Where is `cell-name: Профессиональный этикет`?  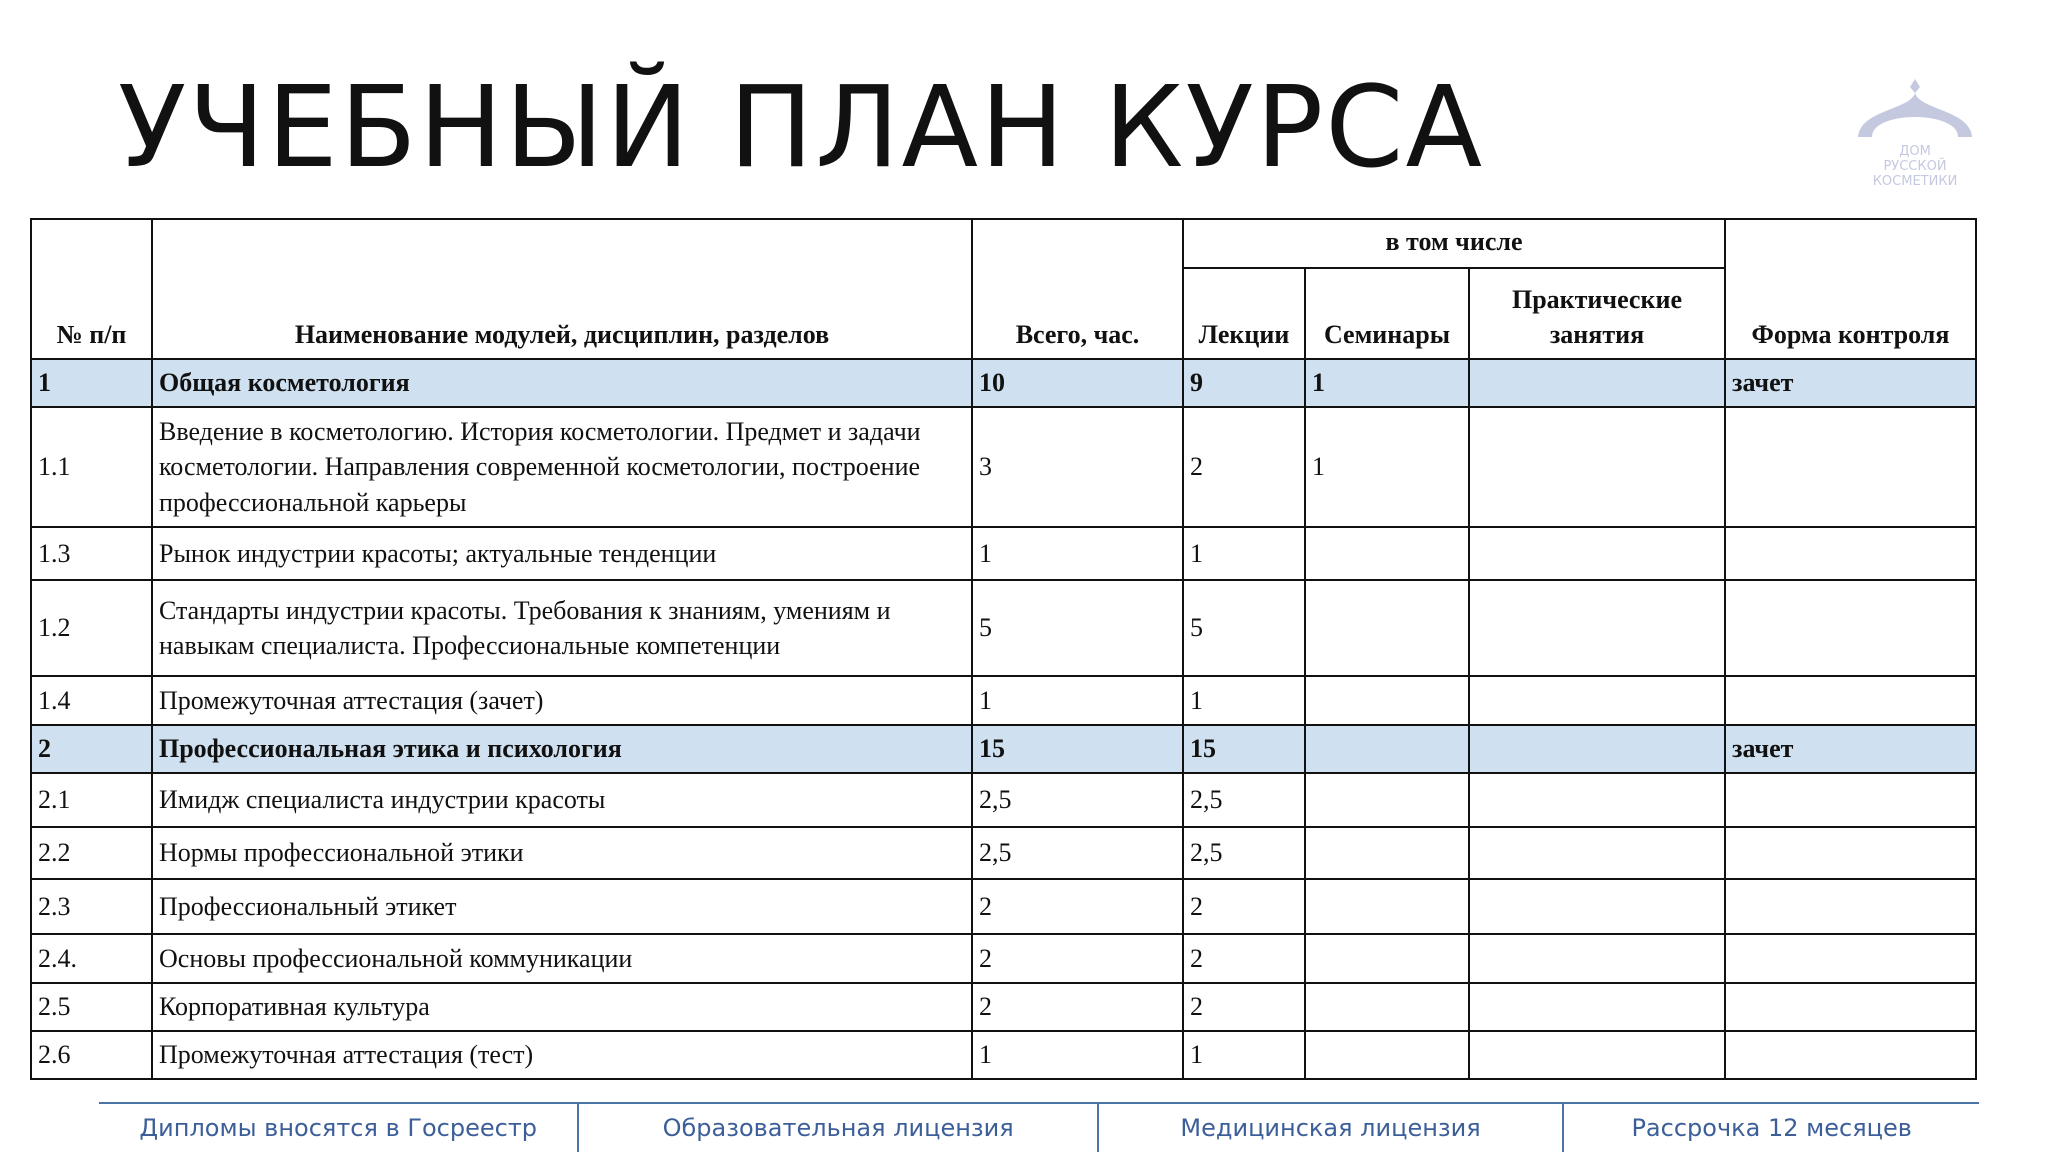 cell-name: Профессиональный этикет is located at coordinates (562, 906).